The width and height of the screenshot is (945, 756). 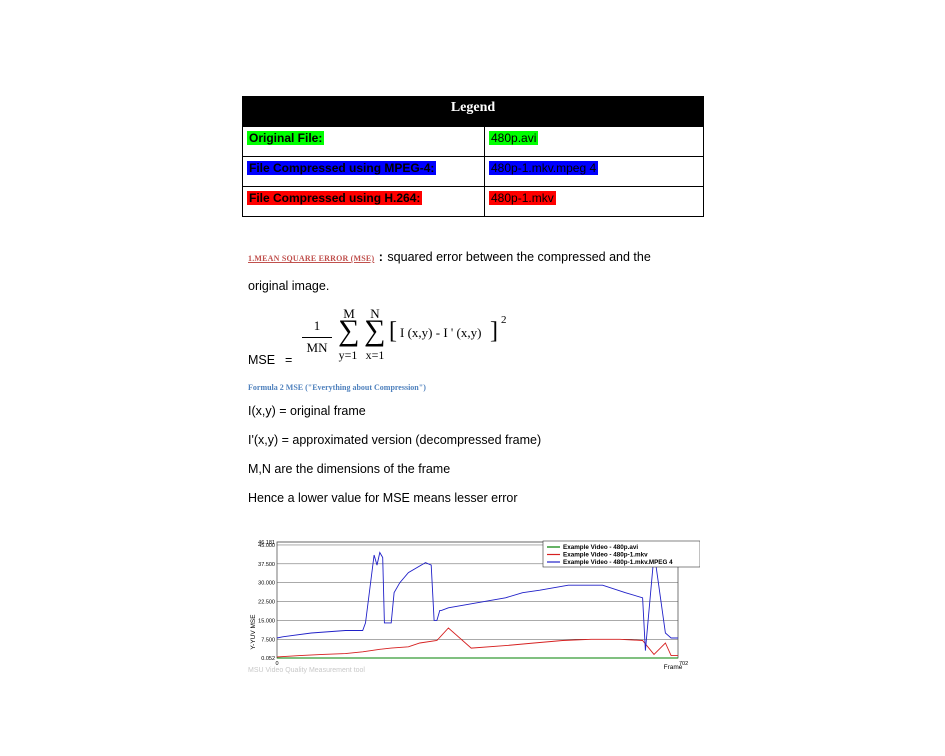 I want to click on legend-value: 480p-1.mkv, so click(x=522, y=198).